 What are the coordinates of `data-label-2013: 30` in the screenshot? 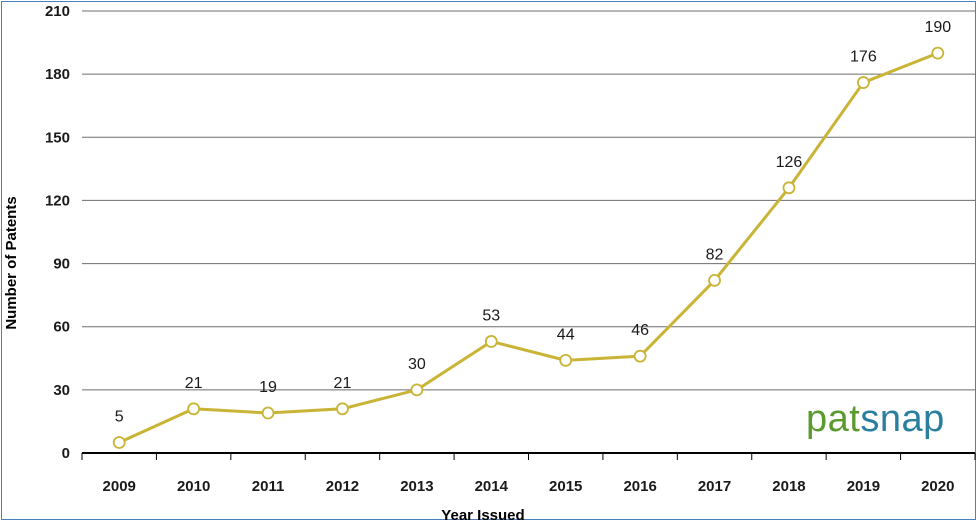 It's located at (417, 364).